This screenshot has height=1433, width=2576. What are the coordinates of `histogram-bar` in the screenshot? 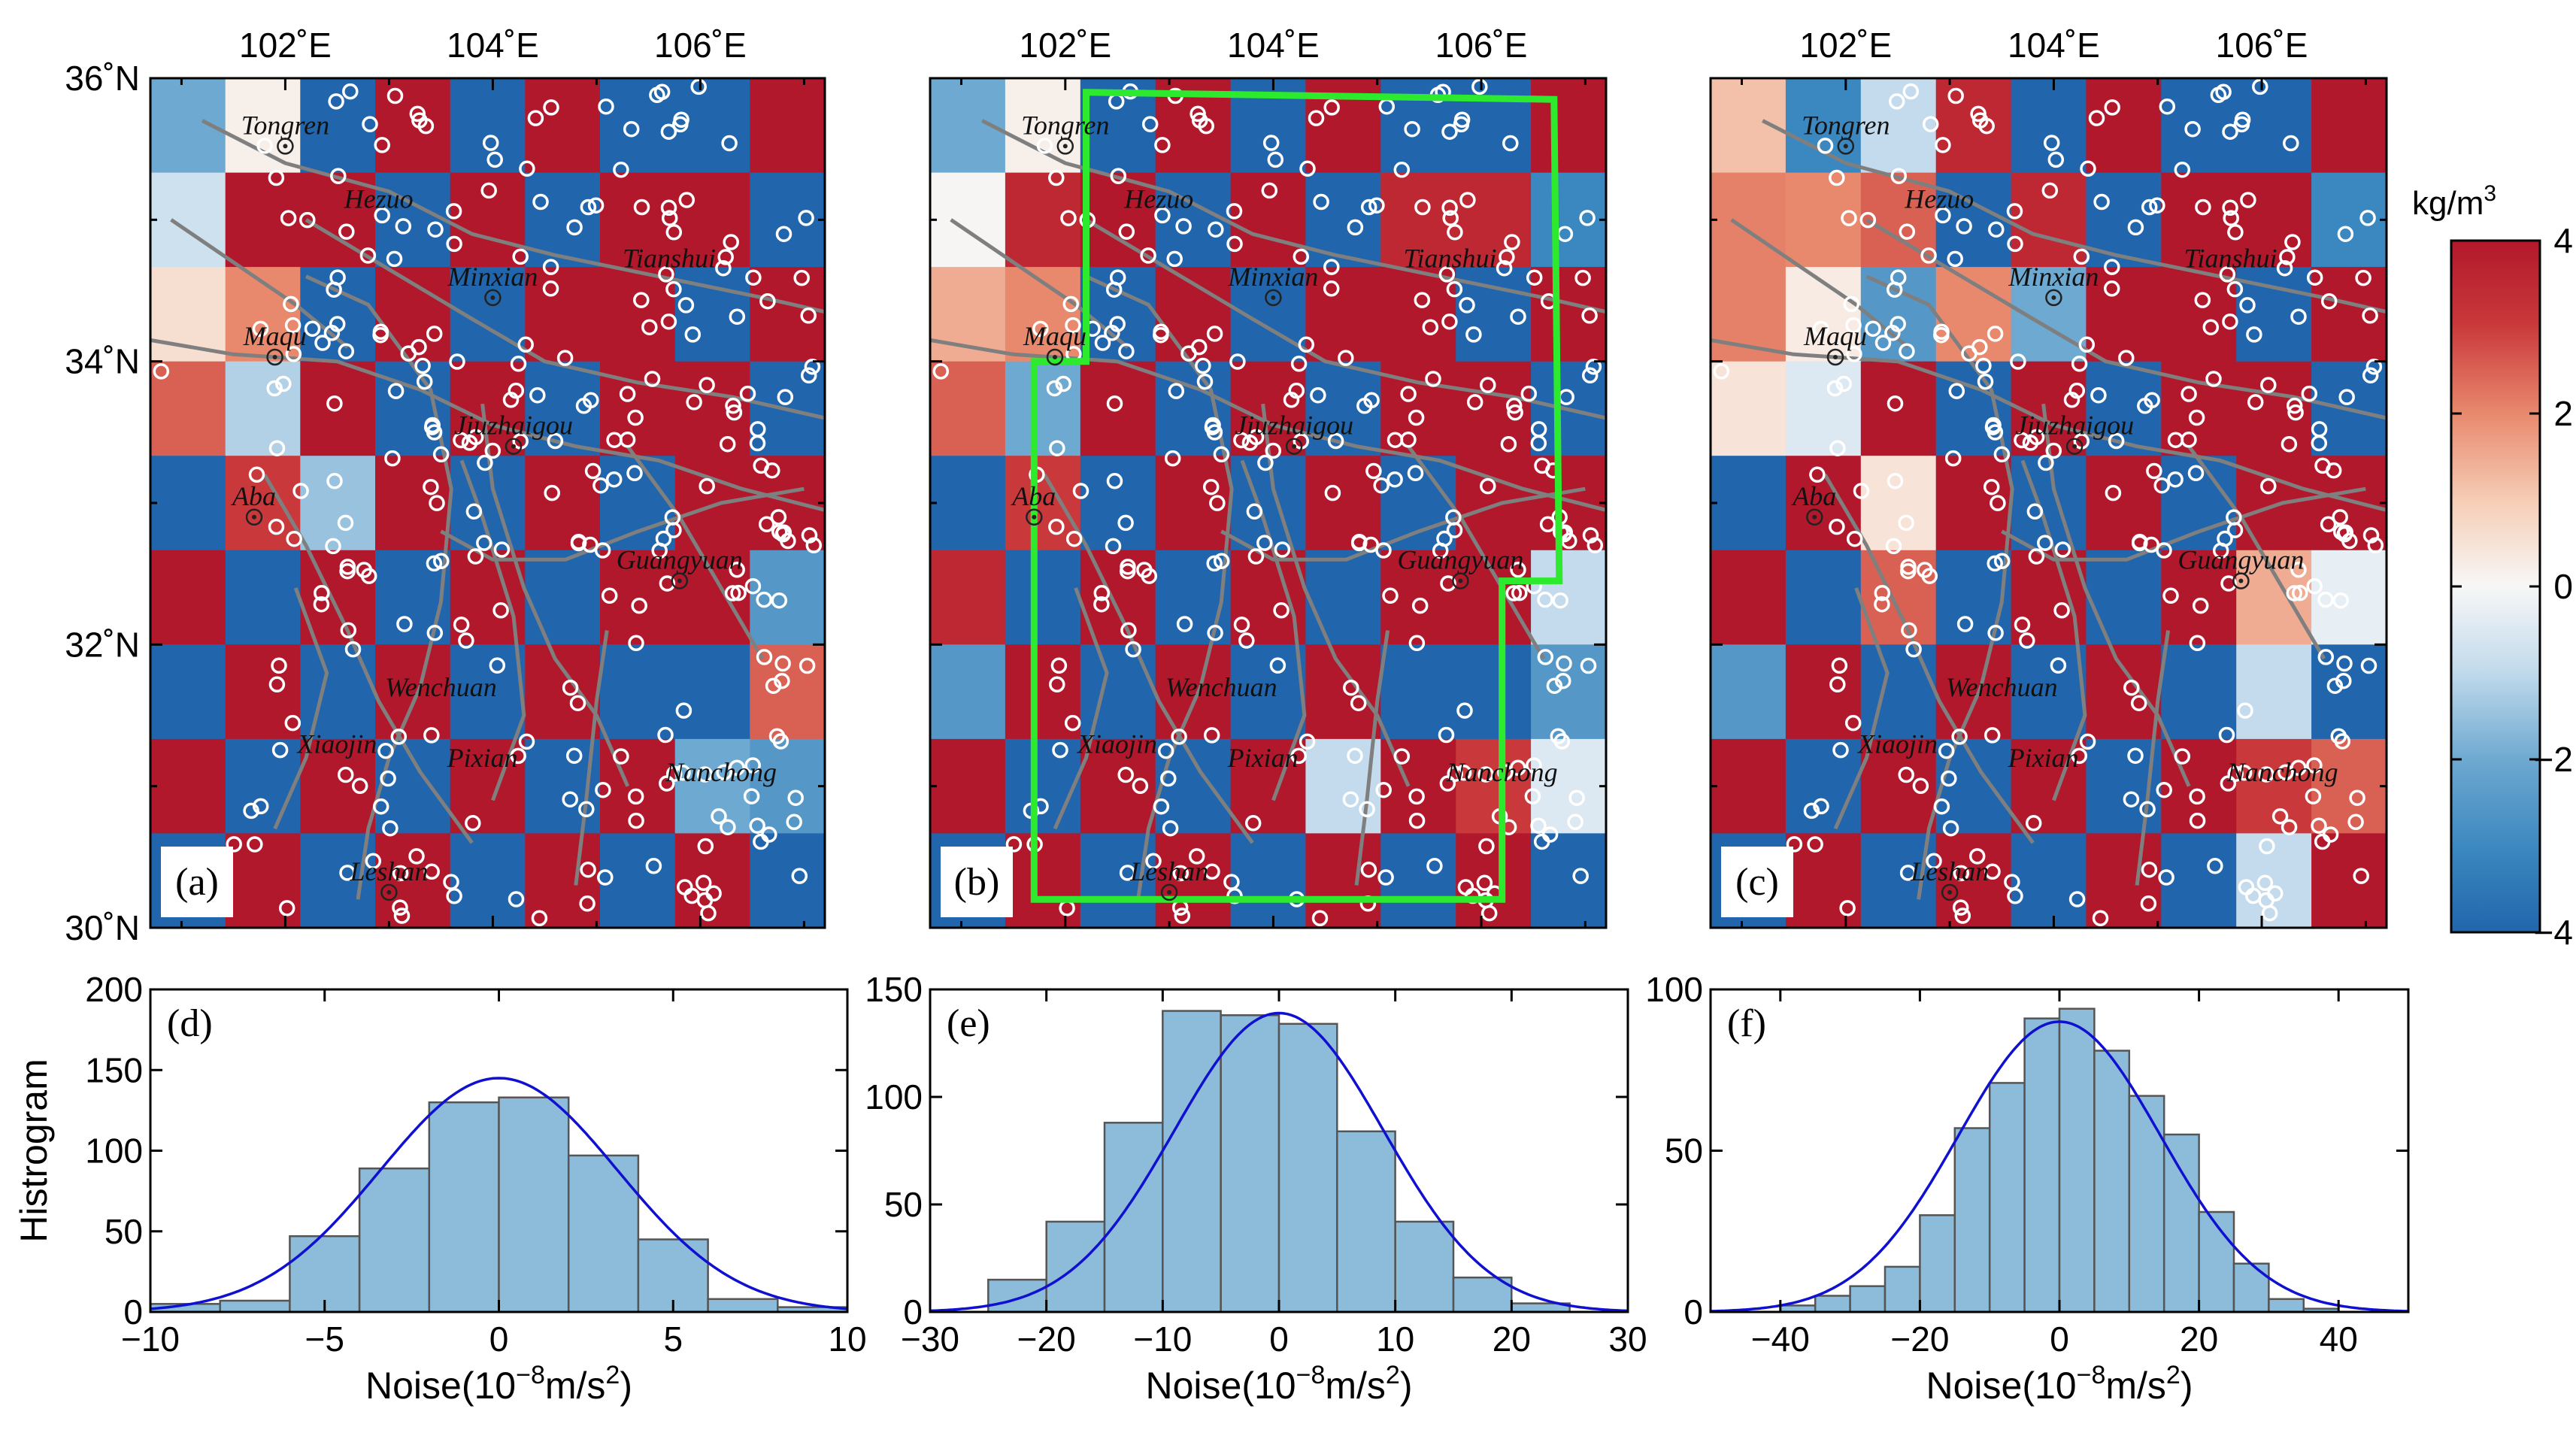 It's located at (2077, 1160).